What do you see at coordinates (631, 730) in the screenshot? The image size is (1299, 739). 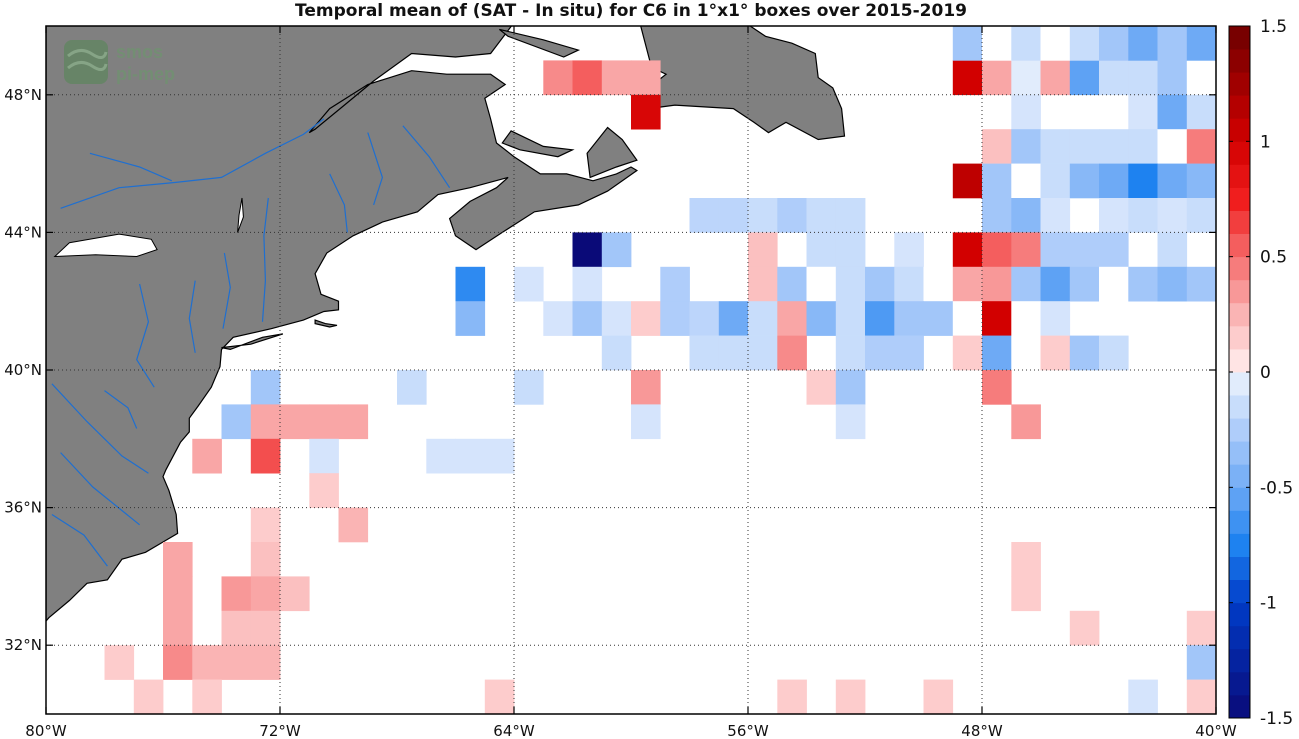 I see `x-tick-labels: 80°W 72°W 64°W 56°W 48°W 40°W` at bounding box center [631, 730].